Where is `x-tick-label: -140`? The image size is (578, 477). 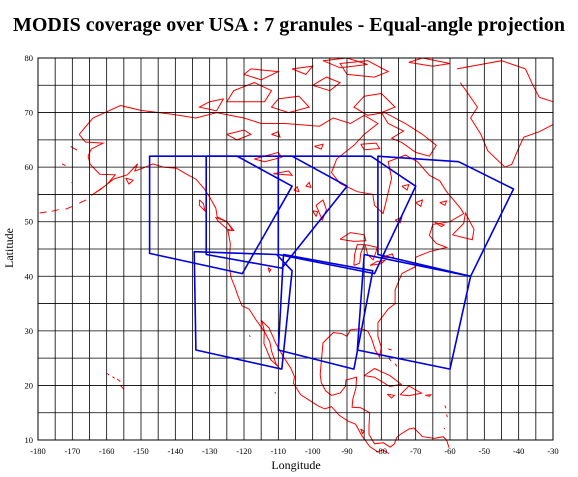
x-tick-label: -140 is located at coordinates (176, 451).